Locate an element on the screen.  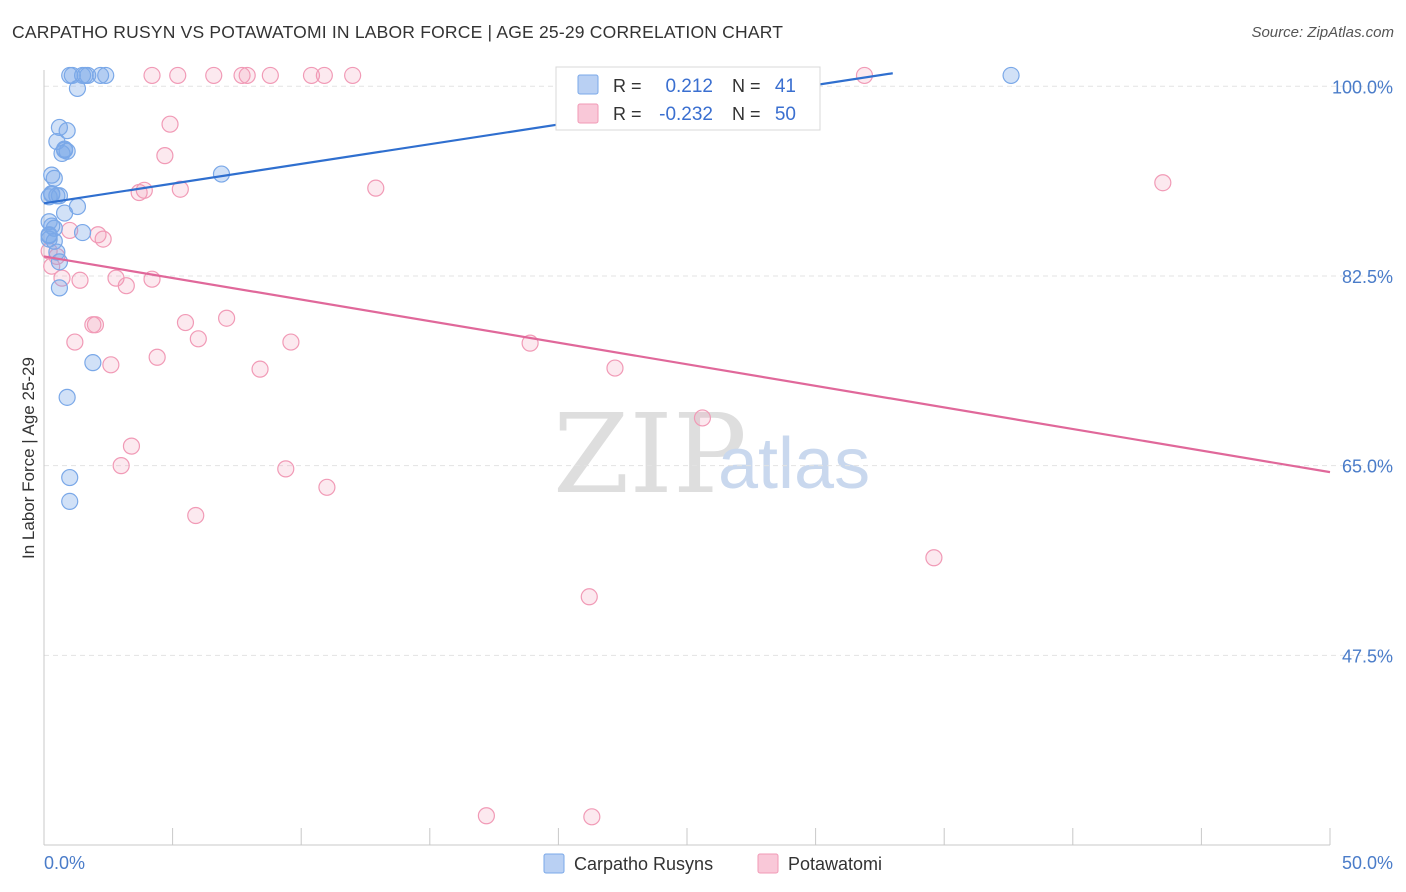
legend-swatch-pink is located at coordinates (588, 113).